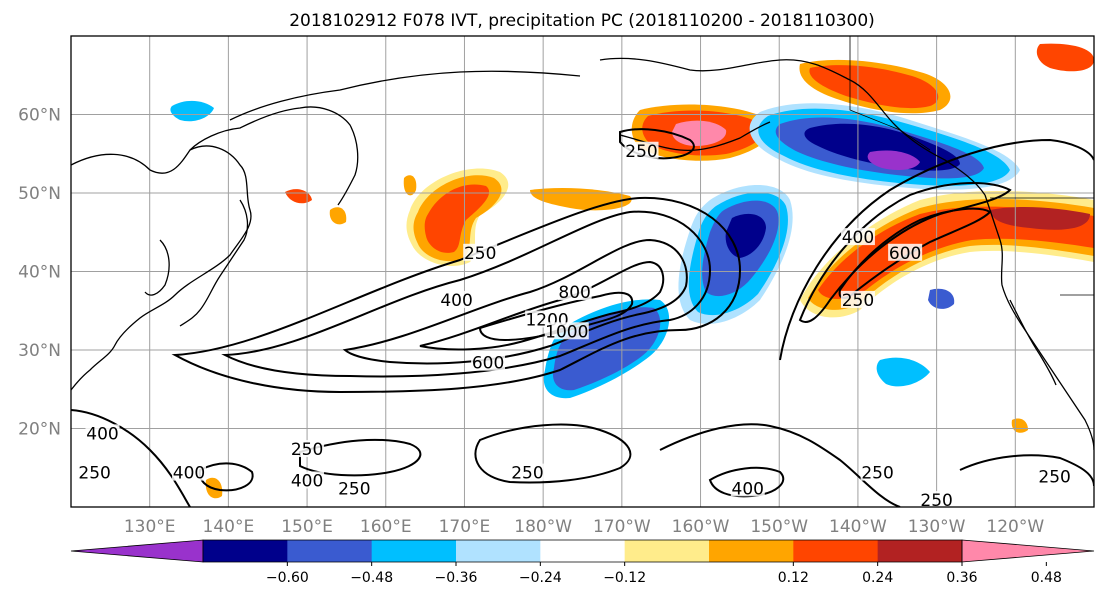 The image size is (1105, 601). Describe the element at coordinates (624, 578) in the screenshot. I see `colorbar-tick-label: −0.12` at that location.